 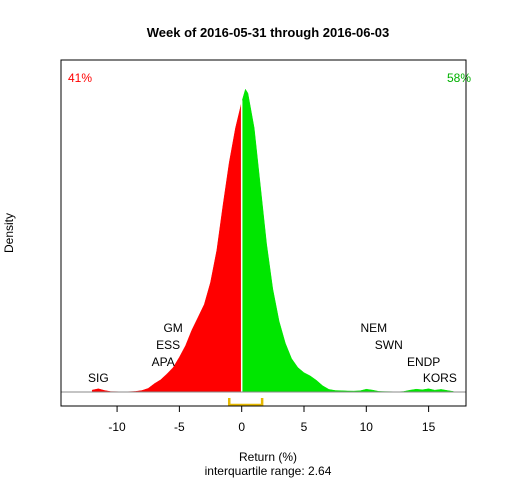 What do you see at coordinates (304, 427) in the screenshot?
I see `x-tick-label: 5` at bounding box center [304, 427].